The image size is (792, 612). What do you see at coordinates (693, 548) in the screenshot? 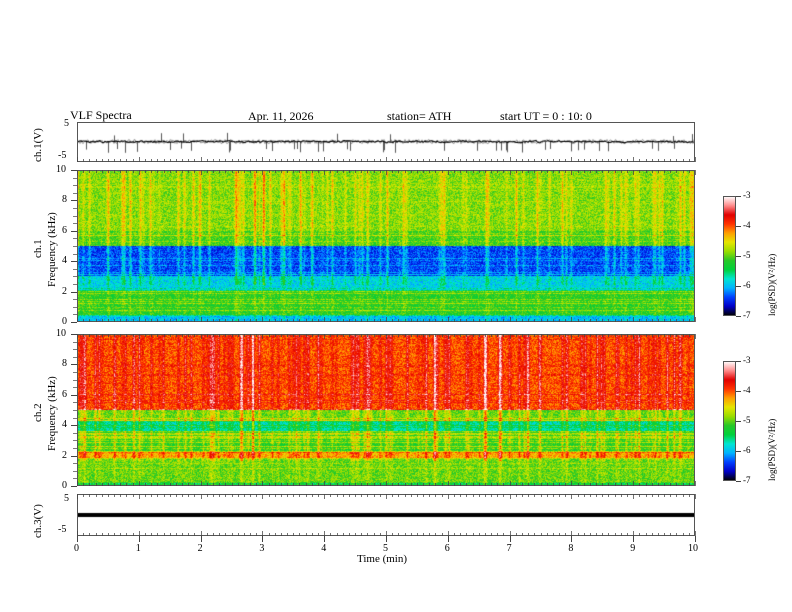
I see `x-axis-tick-label: 10` at bounding box center [693, 548].